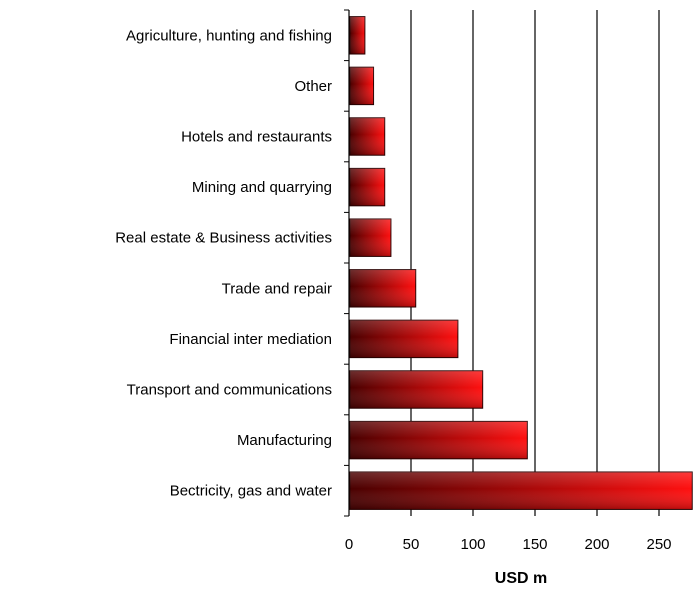 This screenshot has height=599, width=695. I want to click on x-tick-label: 250, so click(658, 544).